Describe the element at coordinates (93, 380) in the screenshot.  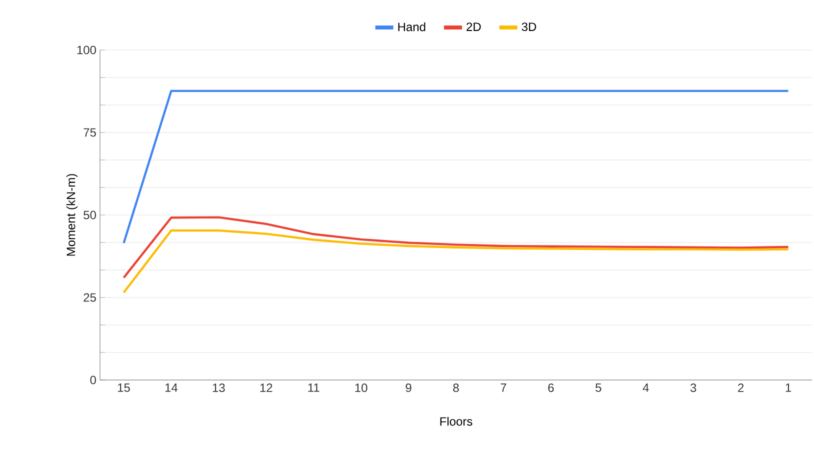
I see `y-tick-label: 0` at that location.